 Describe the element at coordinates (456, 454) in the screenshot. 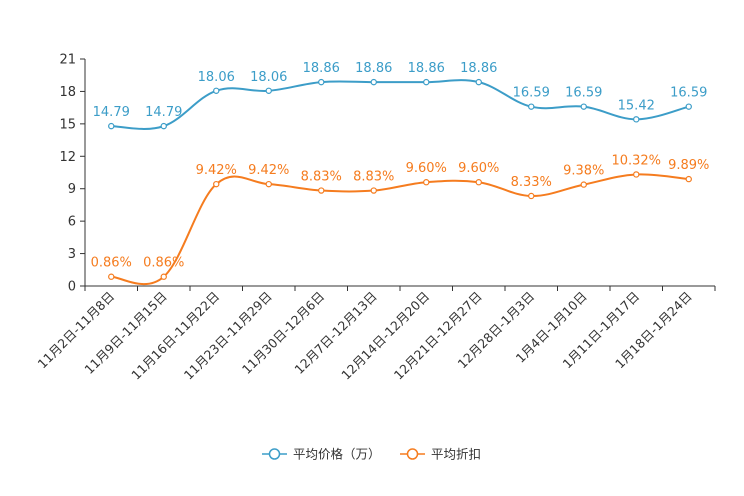

I see `legend-label: 平均折扣` at that location.